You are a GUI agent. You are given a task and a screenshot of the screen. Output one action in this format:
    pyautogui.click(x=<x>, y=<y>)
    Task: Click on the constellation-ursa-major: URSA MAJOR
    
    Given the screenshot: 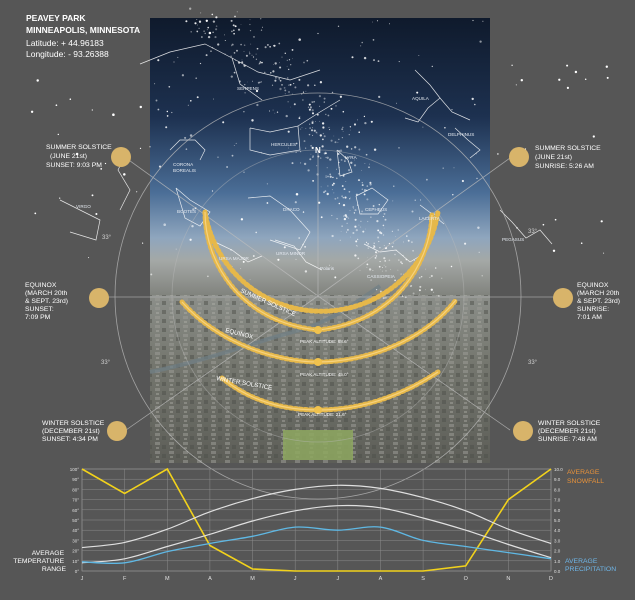 What is the action you would take?
    pyautogui.click(x=234, y=258)
    